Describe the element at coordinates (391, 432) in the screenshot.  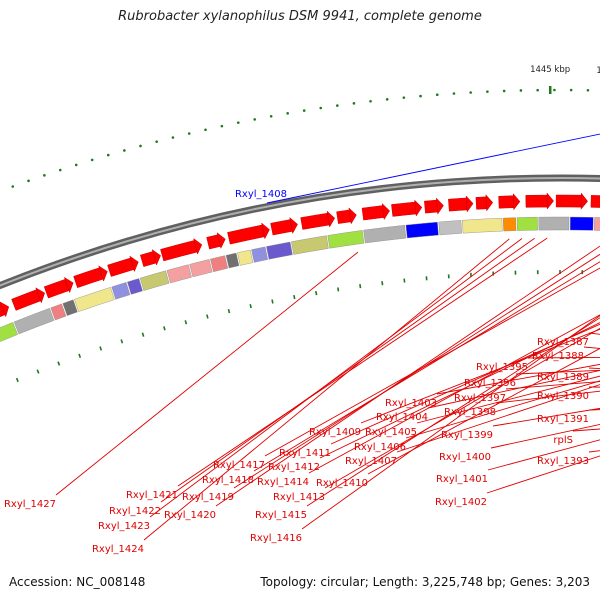
I see `gene-label: Rxyl_1405` at that location.